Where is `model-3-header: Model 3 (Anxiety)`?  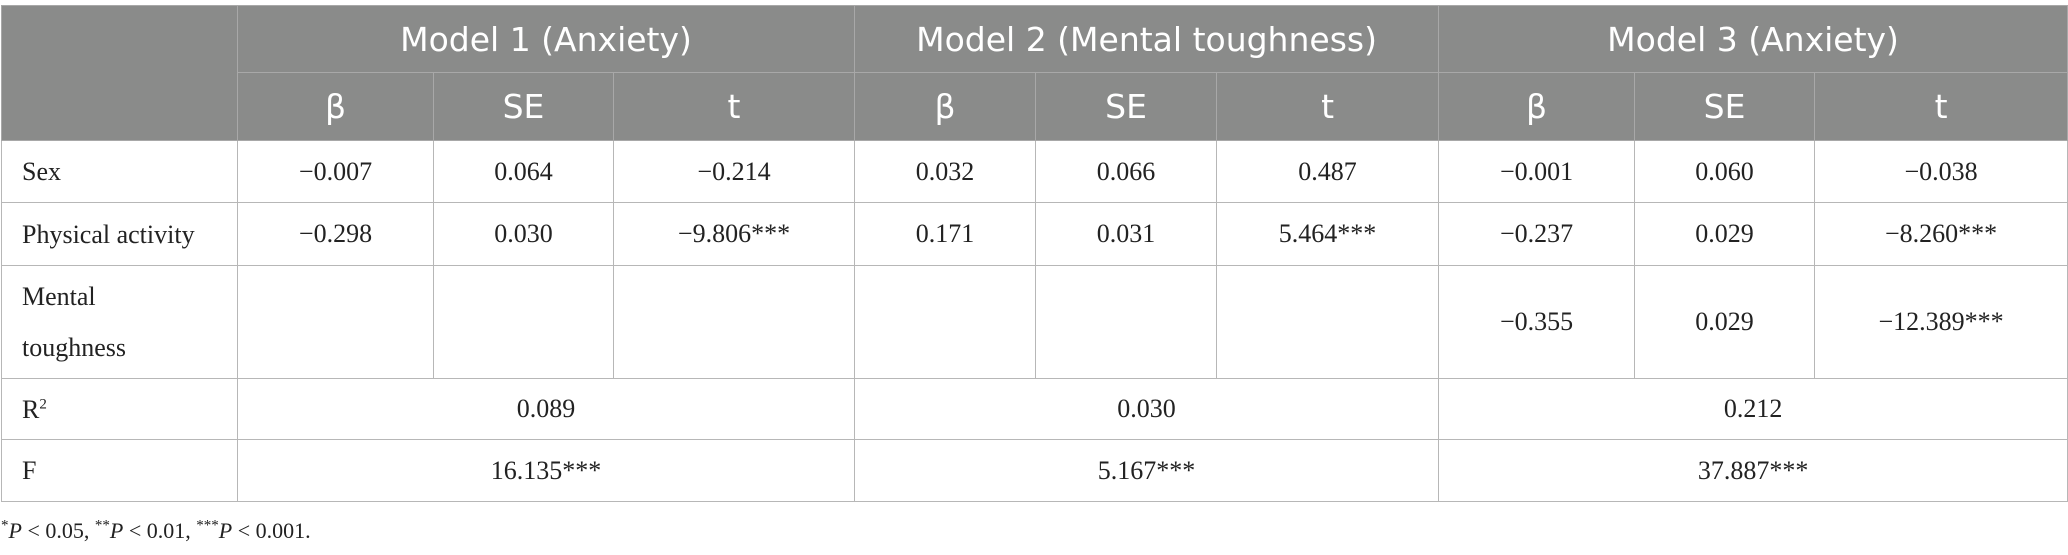
model-3-header: Model 3 (Anxiety) is located at coordinates (1753, 39).